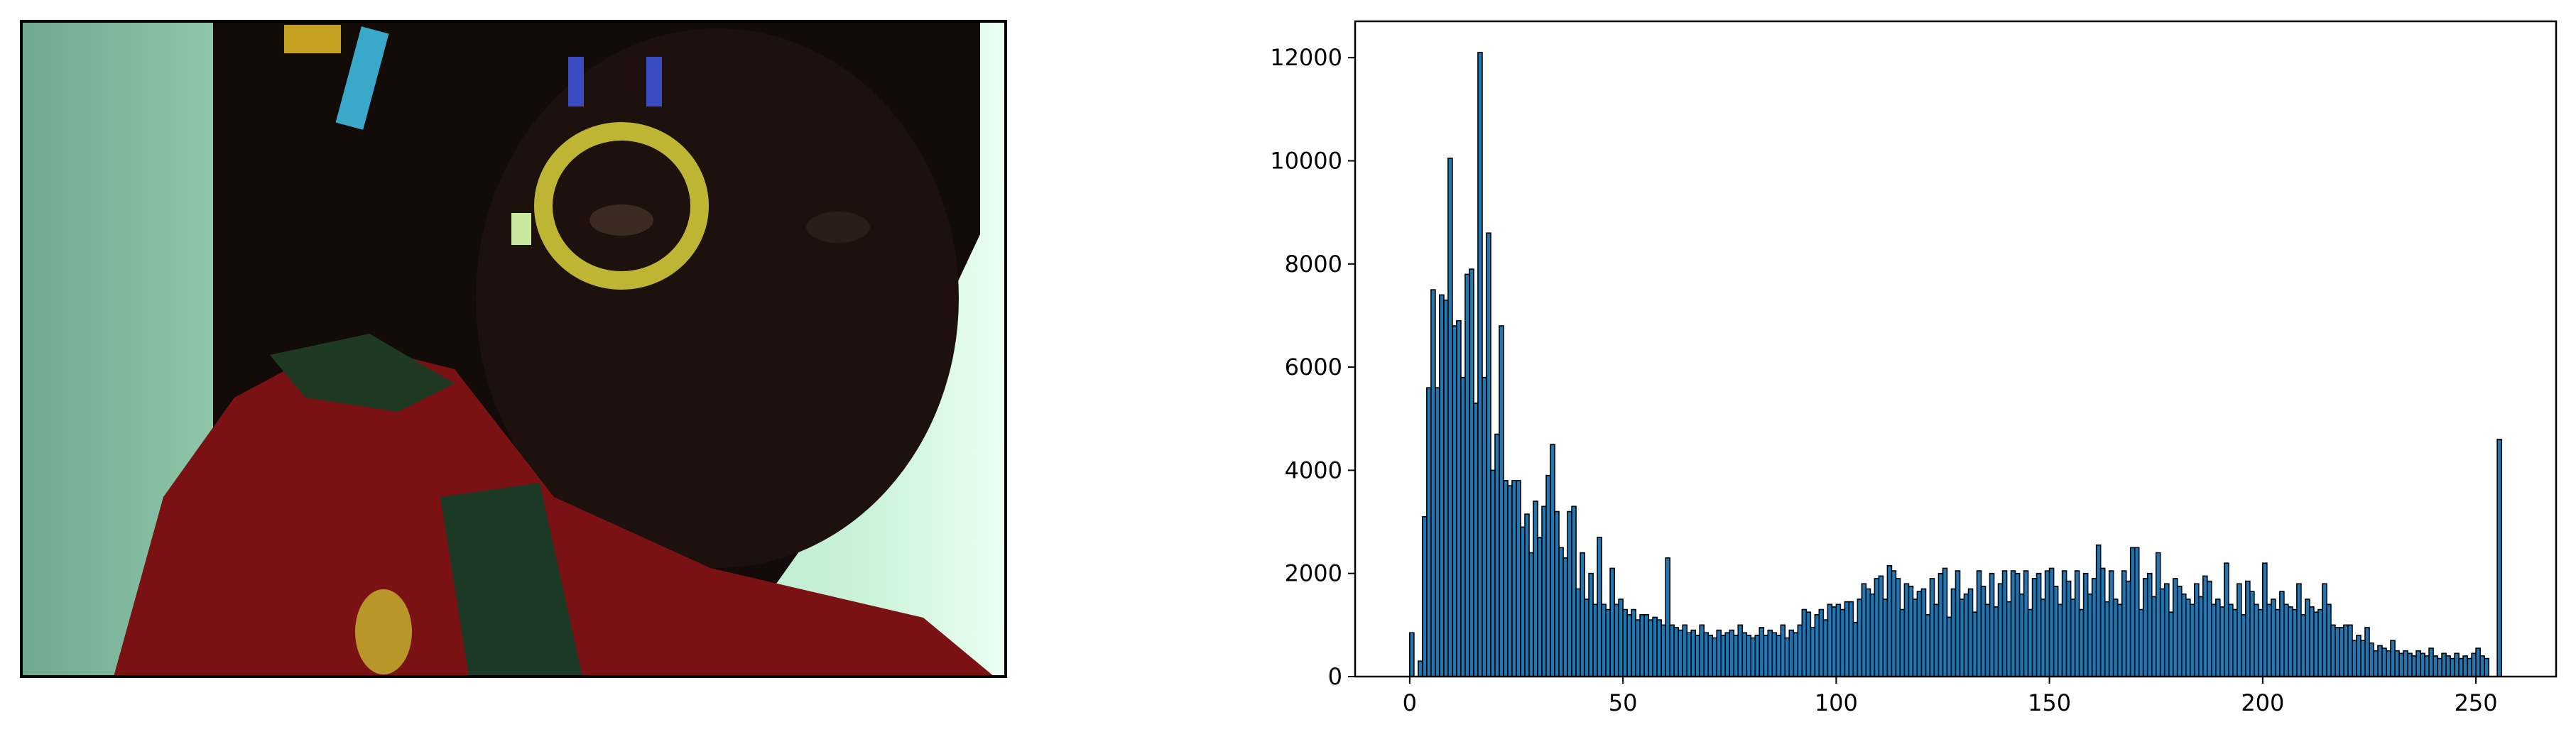  Describe the element at coordinates (2262, 702) in the screenshot. I see `x-tick-label: 200` at that location.